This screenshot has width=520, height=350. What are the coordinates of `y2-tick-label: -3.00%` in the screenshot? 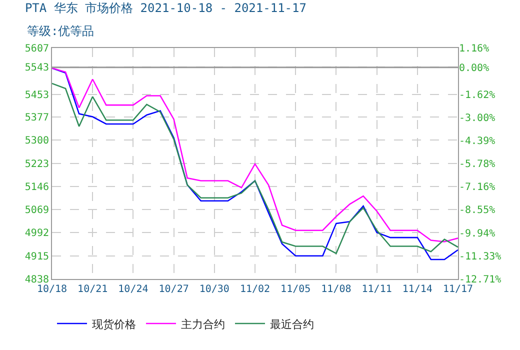 It's located at (477, 118).